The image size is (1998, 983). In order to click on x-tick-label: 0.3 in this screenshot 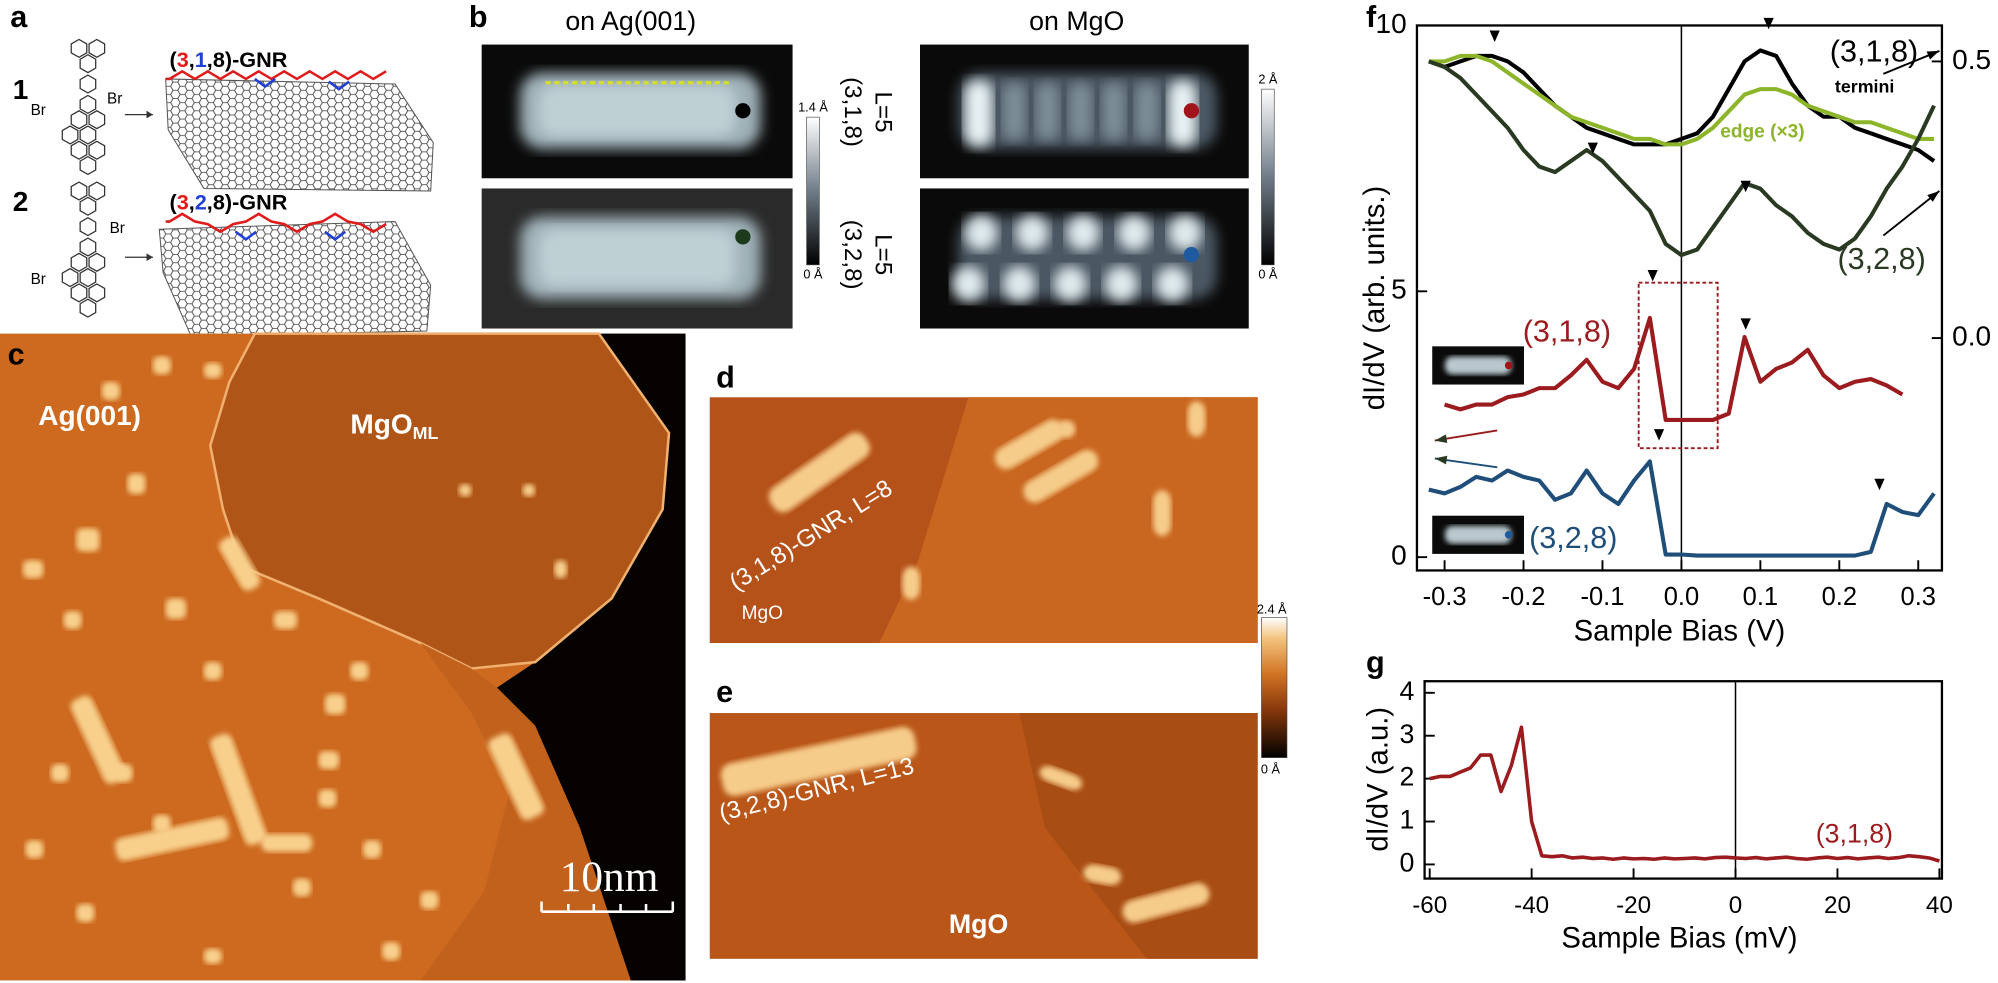, I will do `click(1918, 597)`.